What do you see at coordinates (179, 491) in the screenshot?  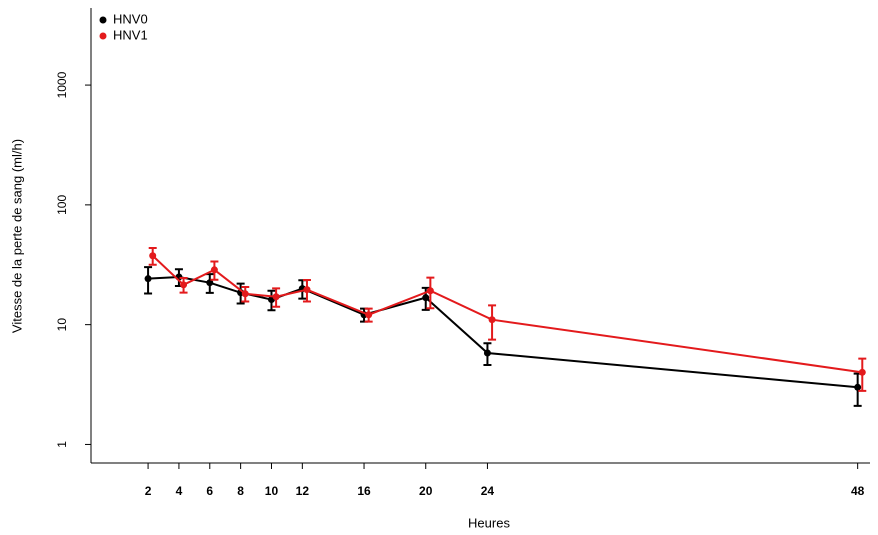 I see `x-tick-label: 4` at bounding box center [179, 491].